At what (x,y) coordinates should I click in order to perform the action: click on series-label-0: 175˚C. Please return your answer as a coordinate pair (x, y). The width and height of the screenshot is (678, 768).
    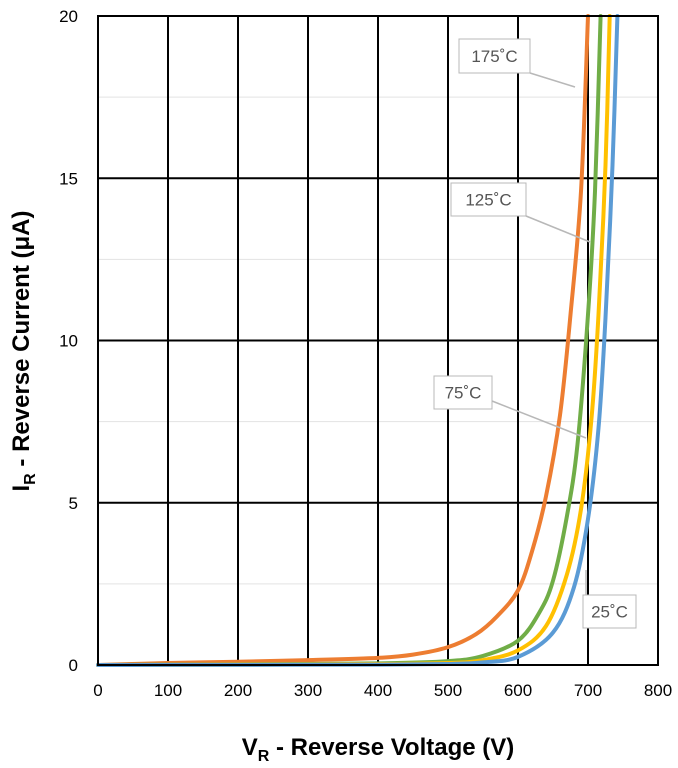
    Looking at the image, I should click on (494, 56).